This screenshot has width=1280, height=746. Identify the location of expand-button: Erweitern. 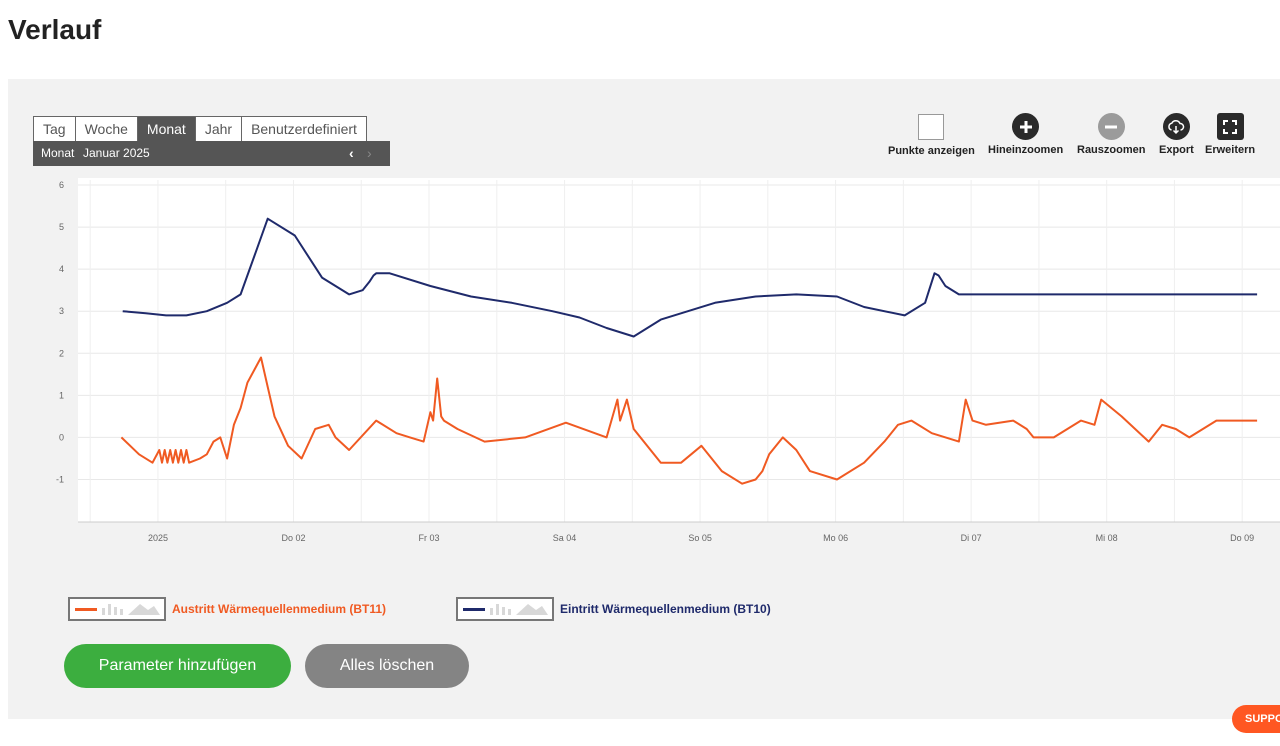
(1230, 134).